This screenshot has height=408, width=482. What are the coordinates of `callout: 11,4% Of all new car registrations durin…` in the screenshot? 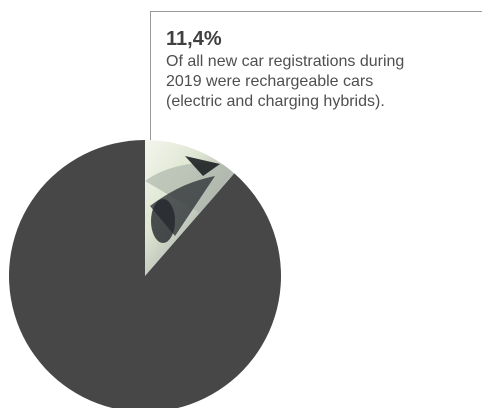 It's located at (319, 70).